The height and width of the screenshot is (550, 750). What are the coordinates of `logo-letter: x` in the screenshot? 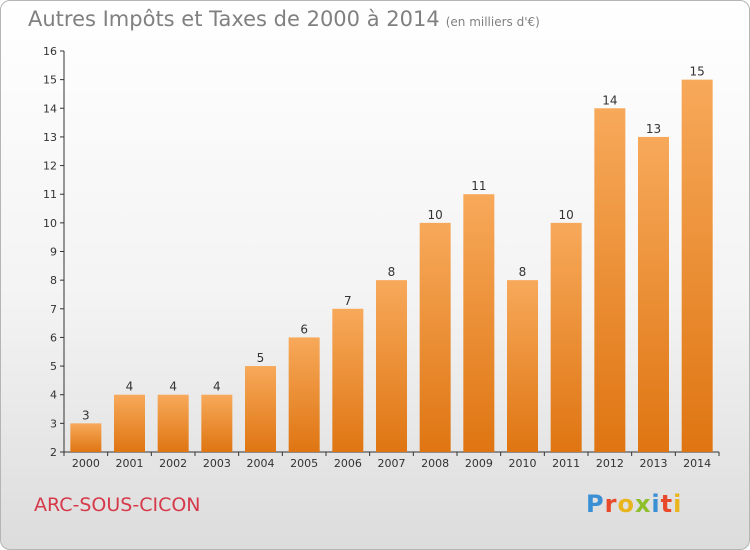 It's located at (643, 504).